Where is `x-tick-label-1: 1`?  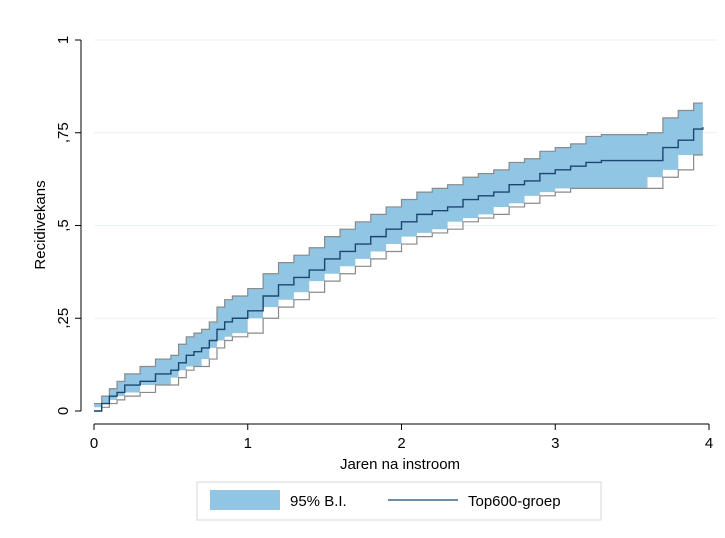
x-tick-label-1: 1 is located at coordinates (248, 443).